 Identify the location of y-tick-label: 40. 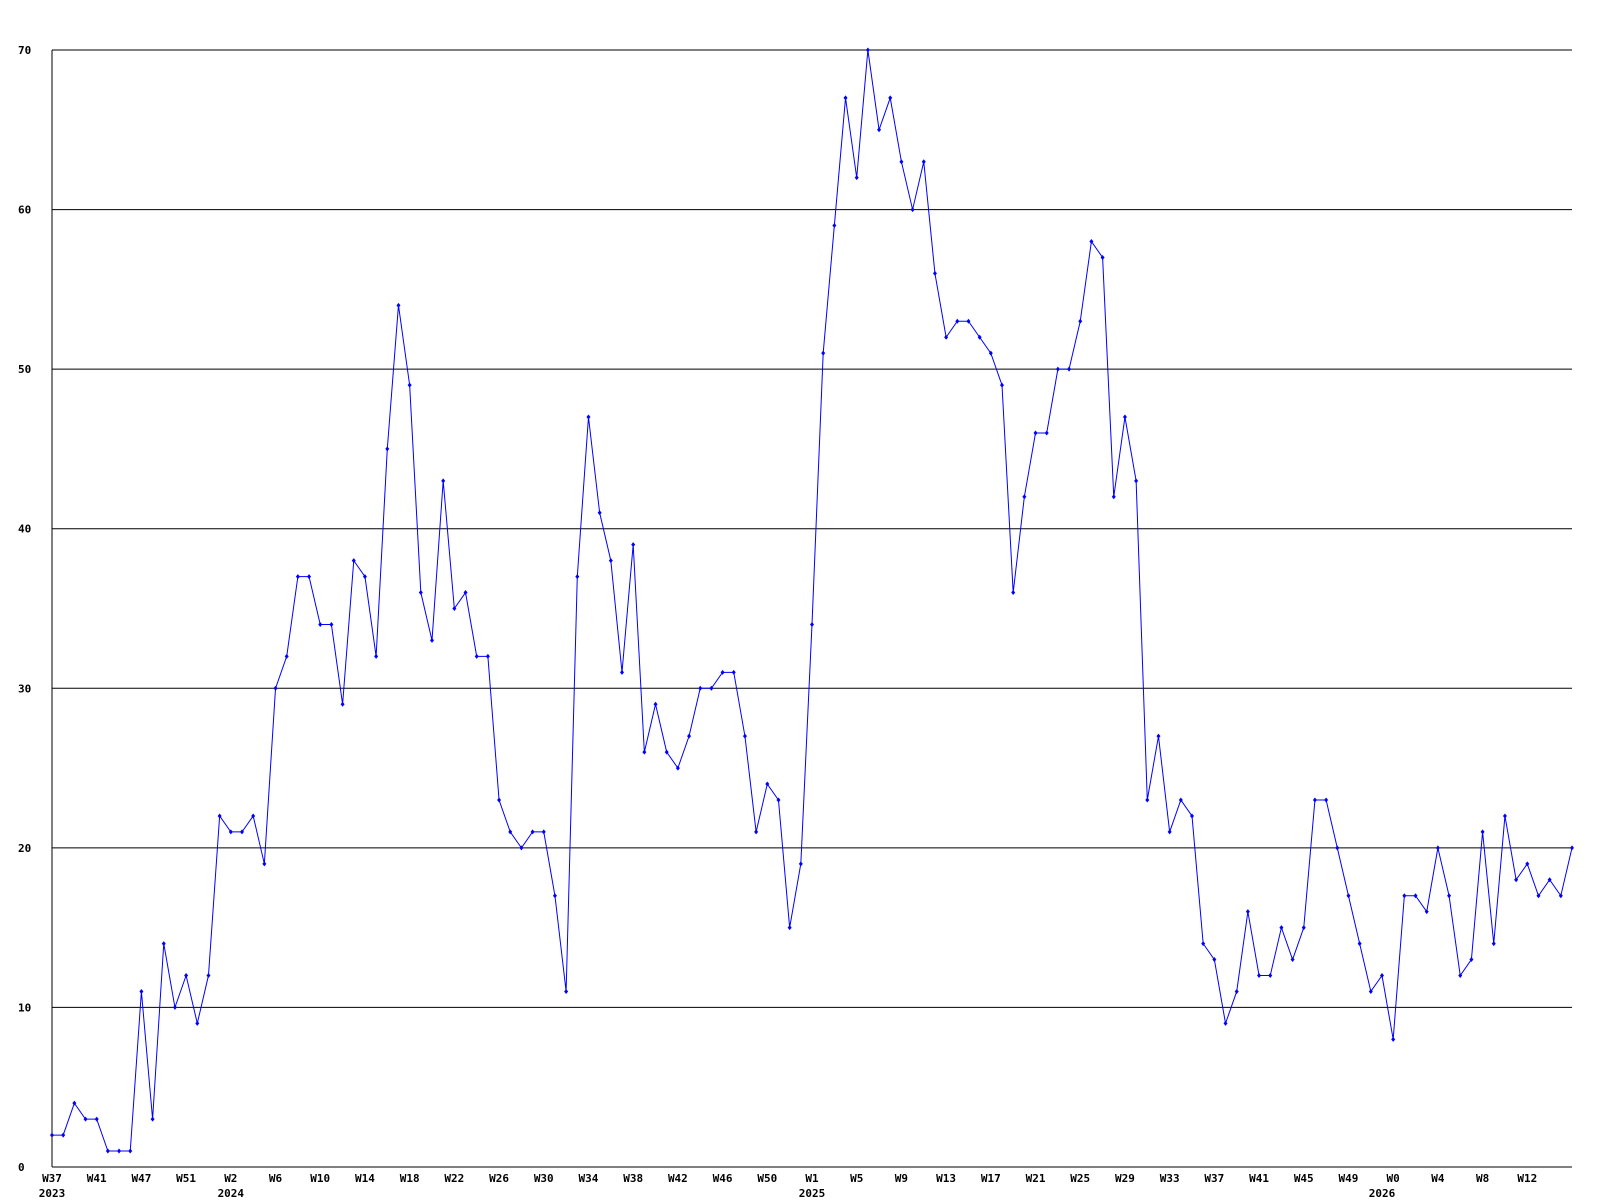
(24, 529).